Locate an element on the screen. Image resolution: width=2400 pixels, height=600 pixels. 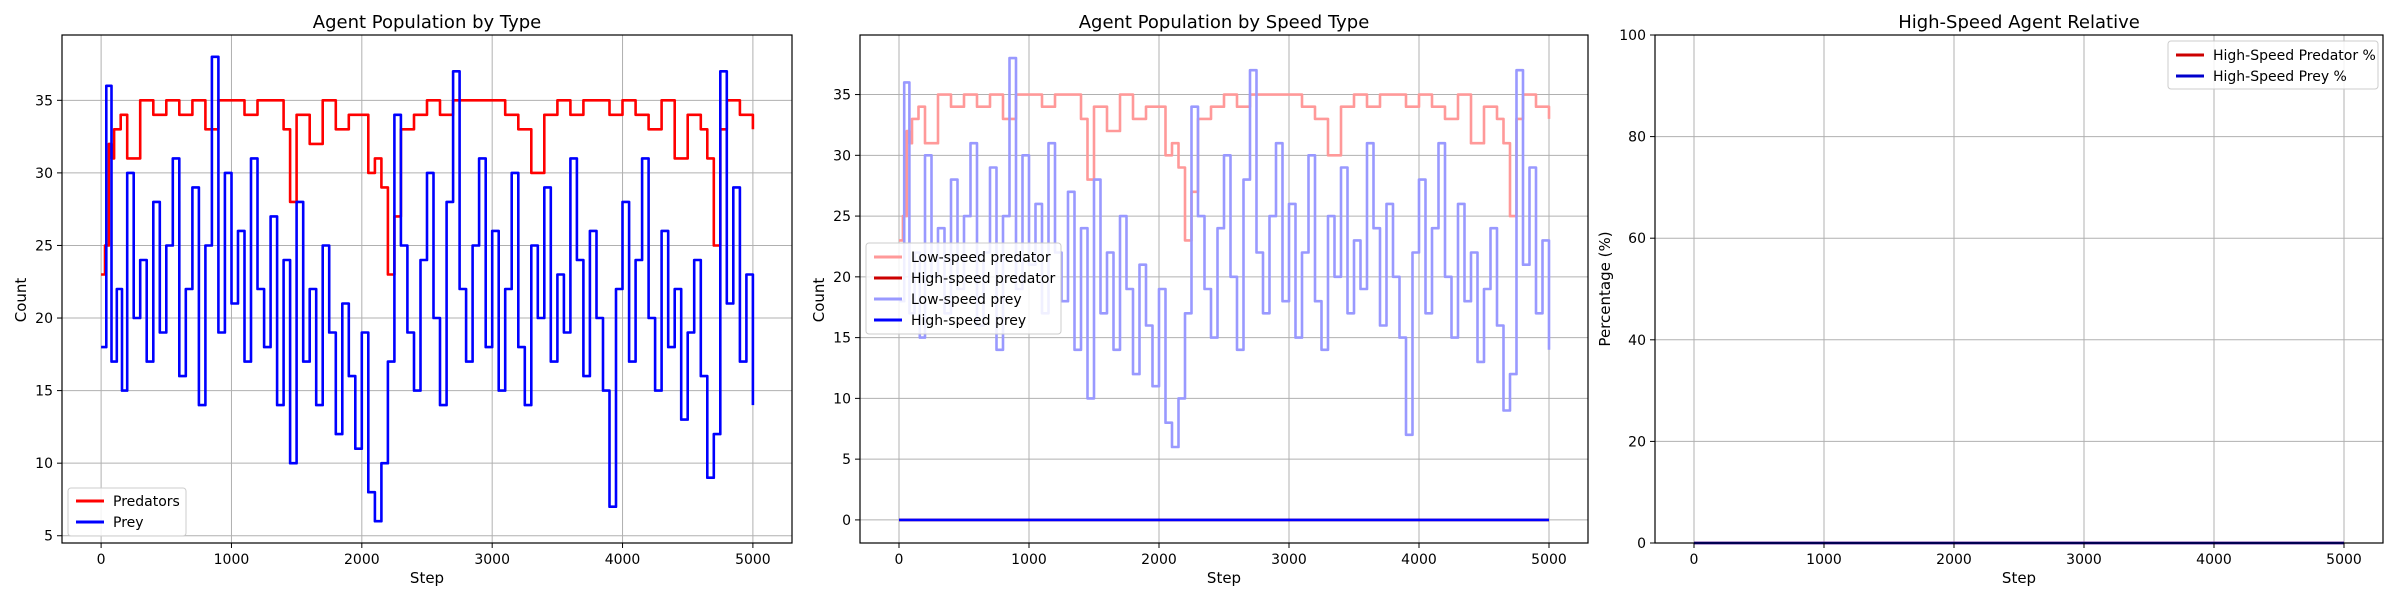
legend-label-low-speed-prey: Low-speed prey is located at coordinates (966, 300).